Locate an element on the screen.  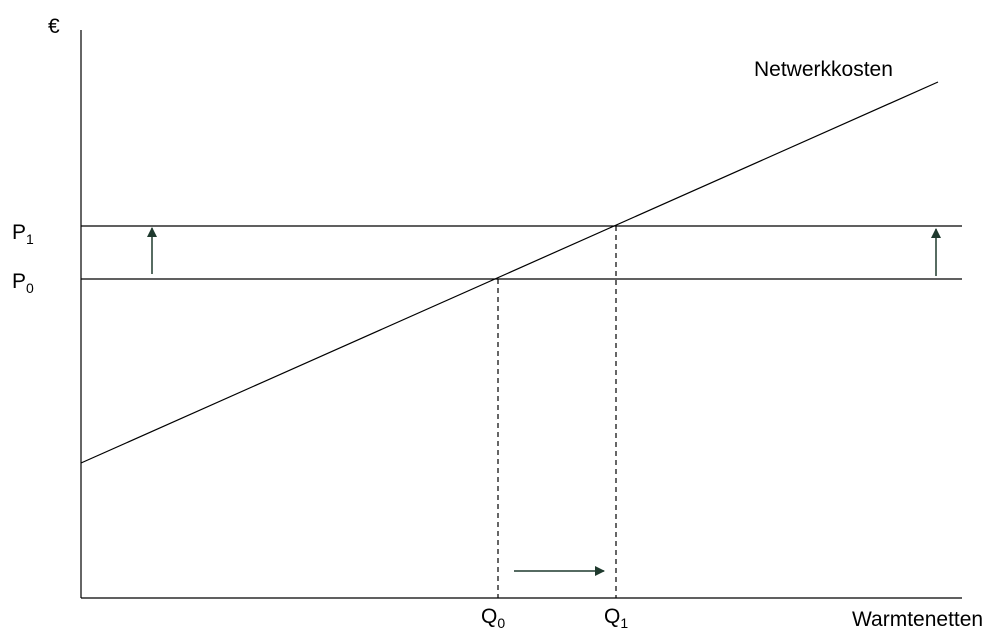
x-axis-label: Warmtenetten is located at coordinates (917, 619).